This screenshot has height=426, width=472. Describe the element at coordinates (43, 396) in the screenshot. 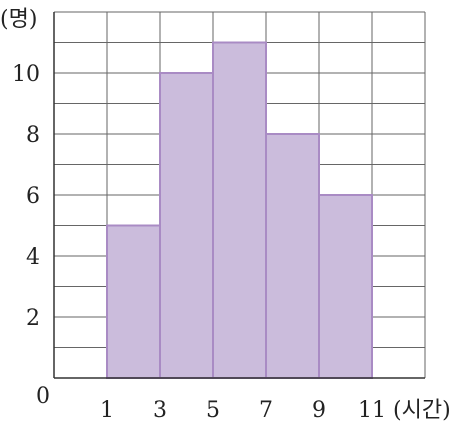

I see `origin-label: 0` at that location.